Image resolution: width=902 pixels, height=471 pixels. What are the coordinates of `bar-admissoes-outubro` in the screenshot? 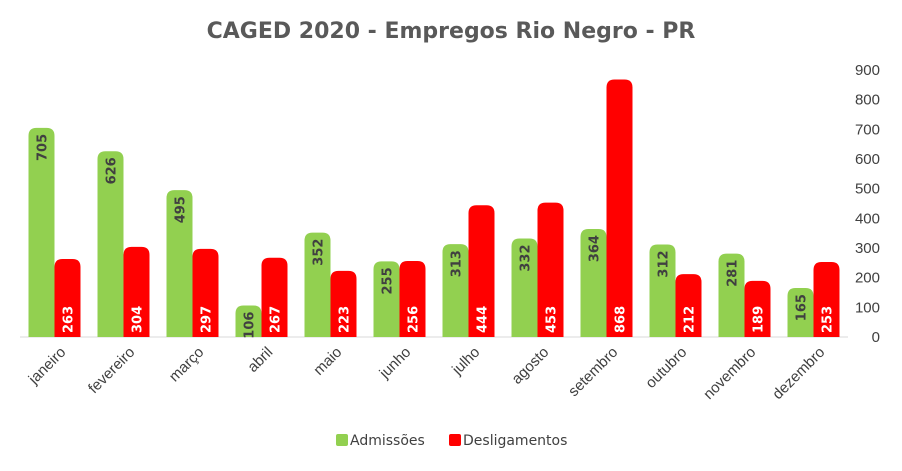 It's located at (662, 290).